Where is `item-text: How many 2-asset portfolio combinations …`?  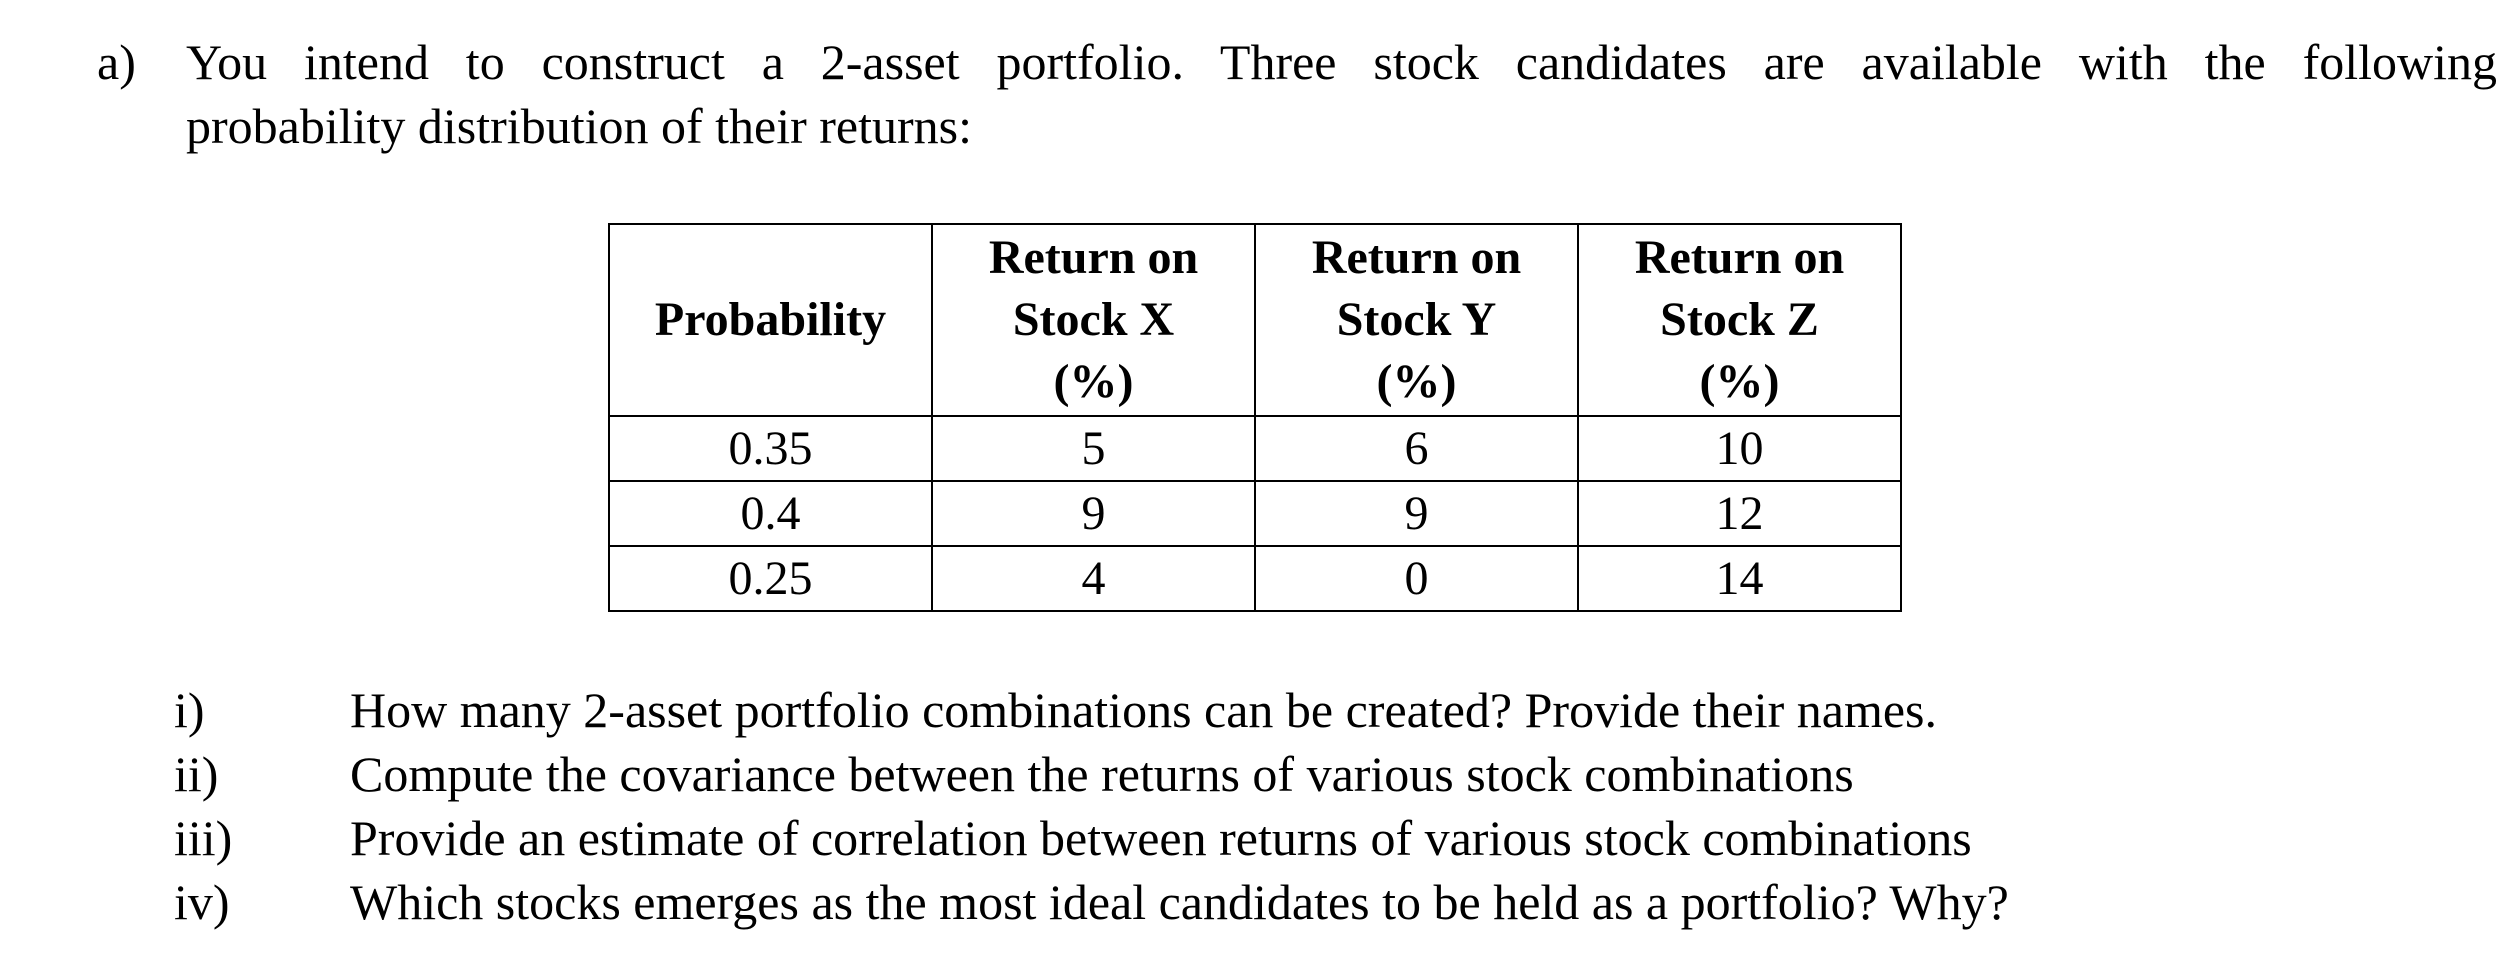
item-text: How many 2-asset portfolio combinations … is located at coordinates (1144, 710).